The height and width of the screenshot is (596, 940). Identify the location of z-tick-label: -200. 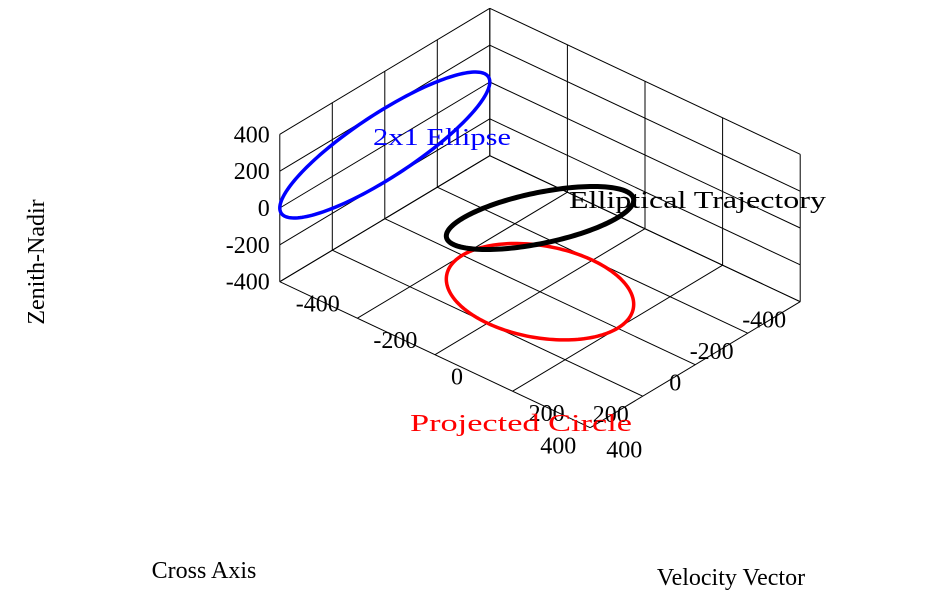
(248, 246).